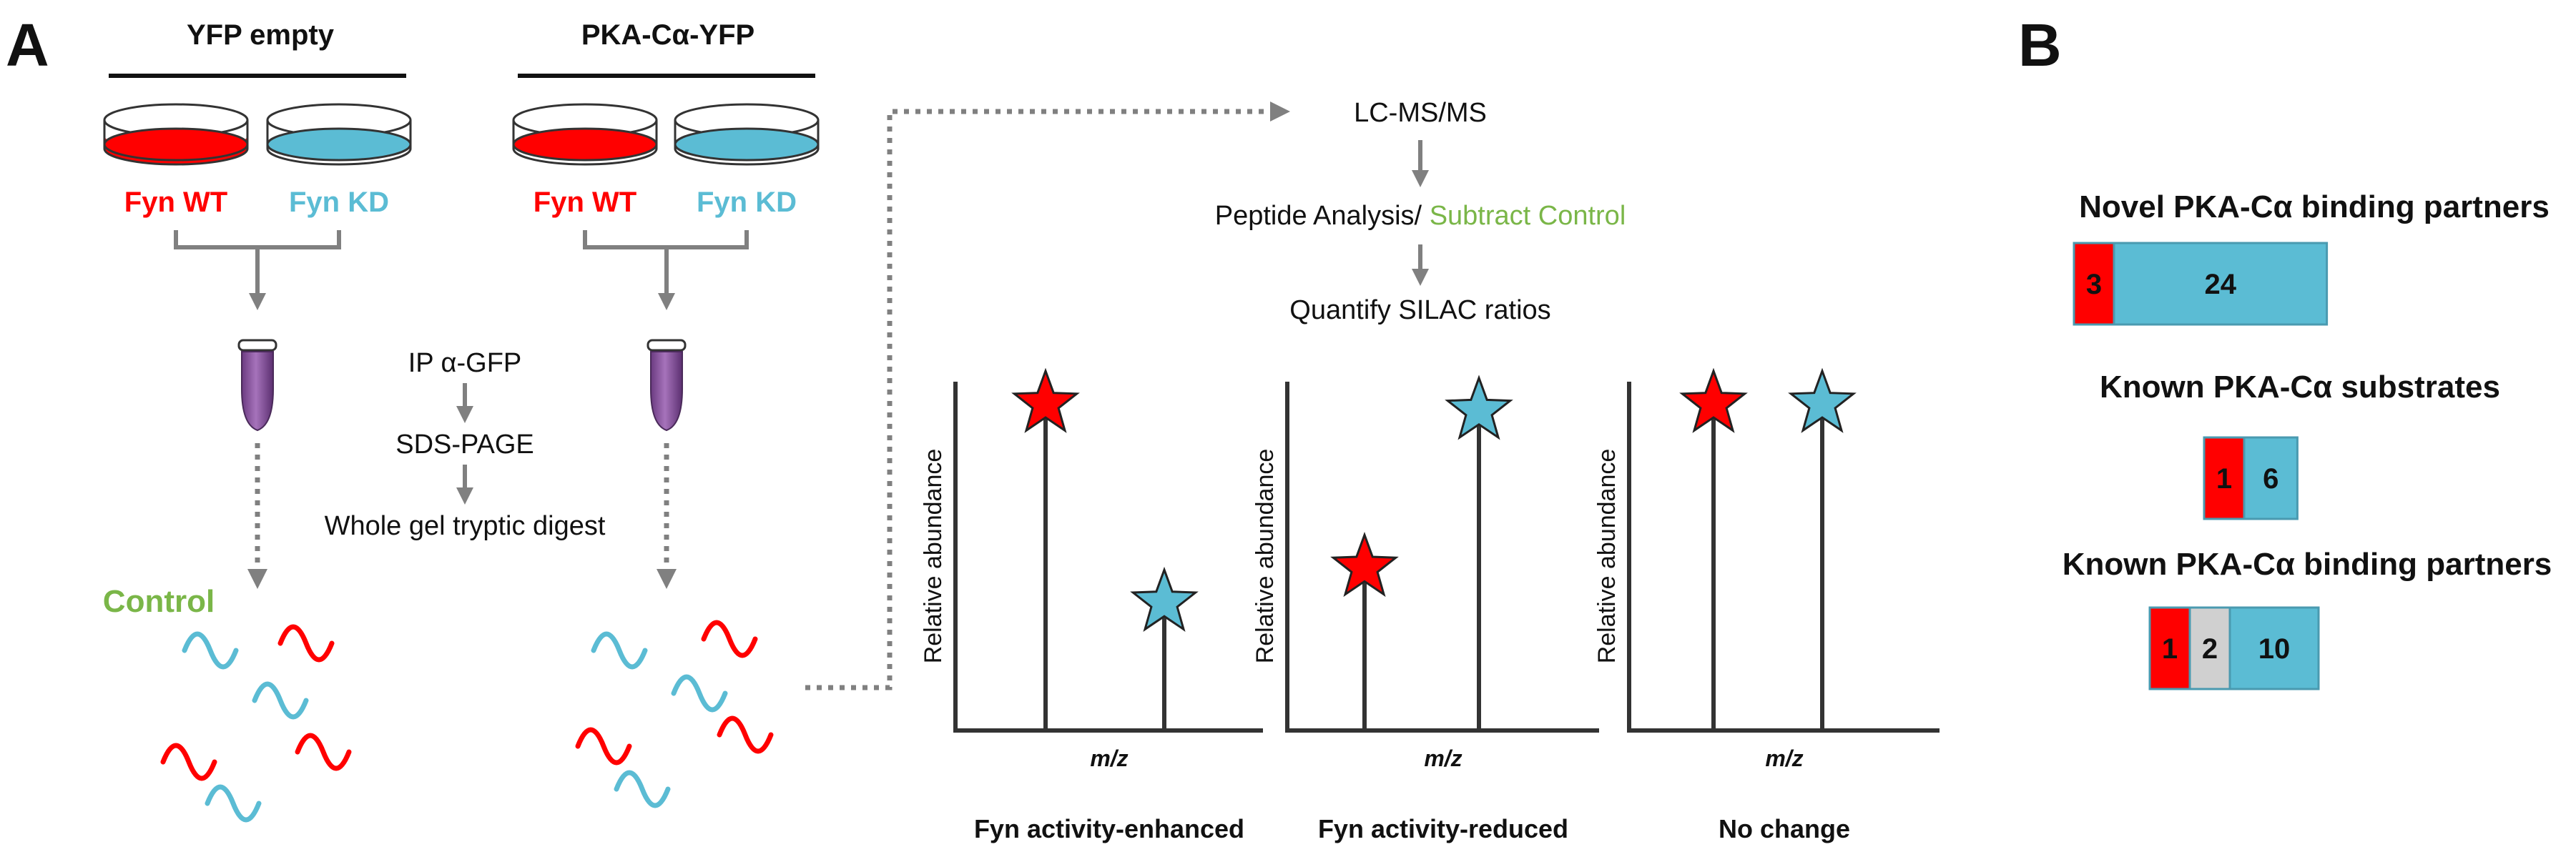 The height and width of the screenshot is (857, 2576). What do you see at coordinates (668, 35) in the screenshot?
I see `group-title: PKA-Cα-YFP` at bounding box center [668, 35].